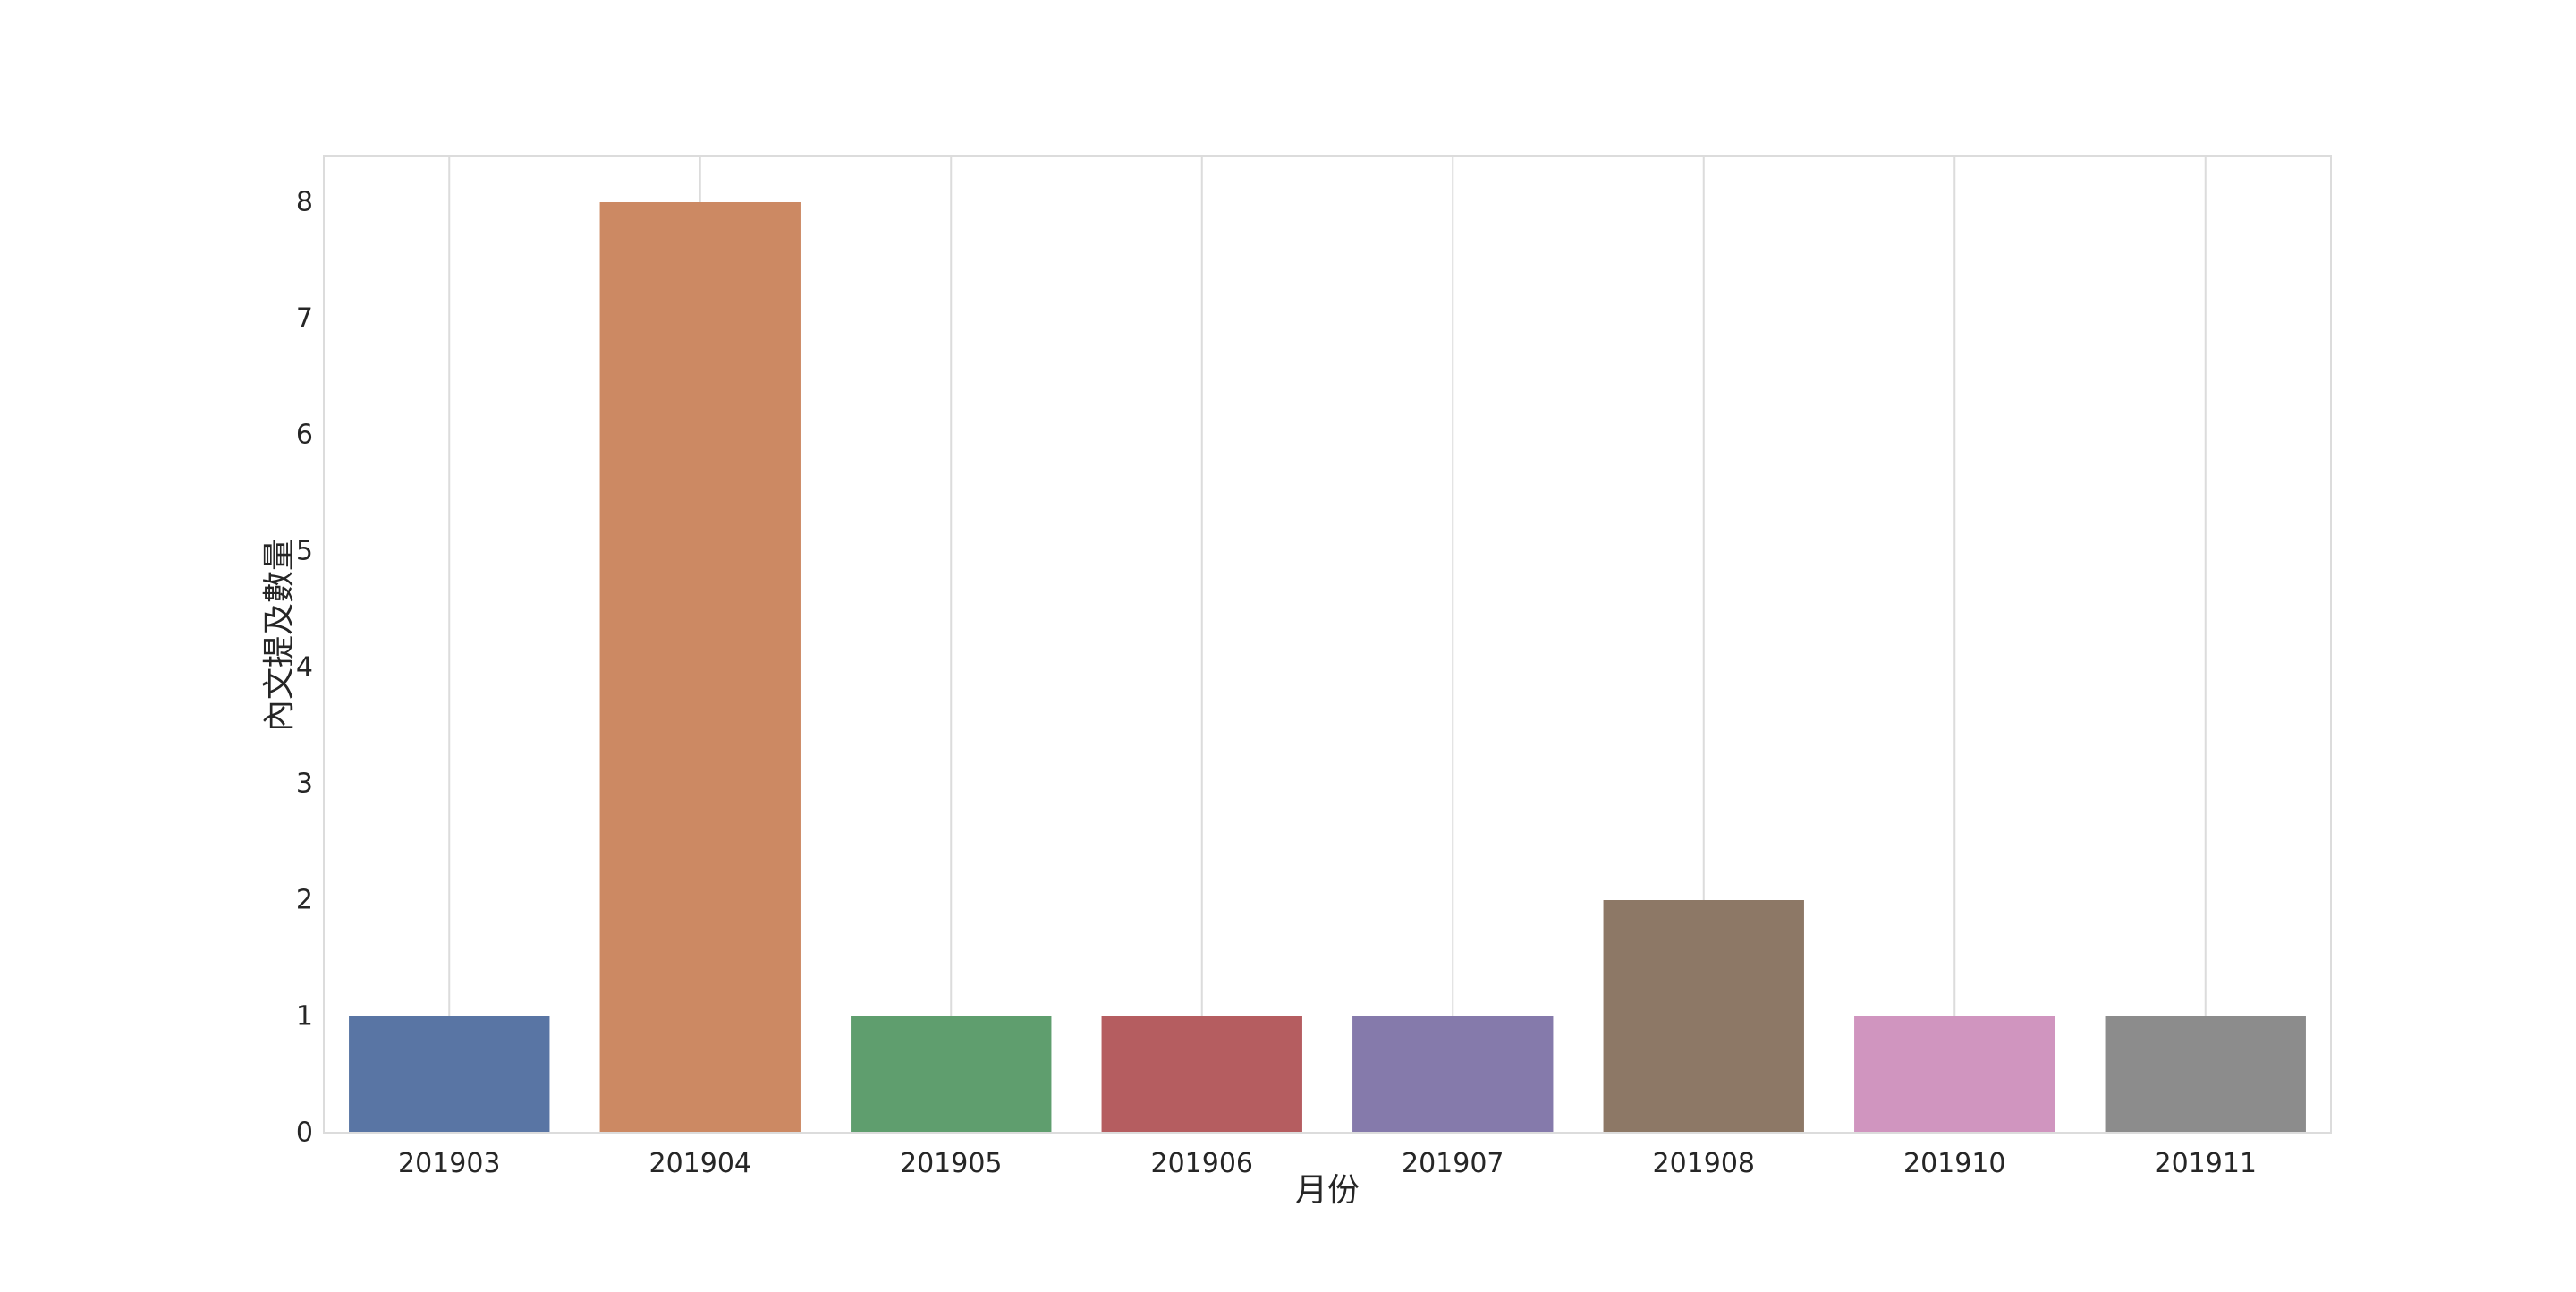  I want to click on y-tick-label: 6, so click(304, 435).